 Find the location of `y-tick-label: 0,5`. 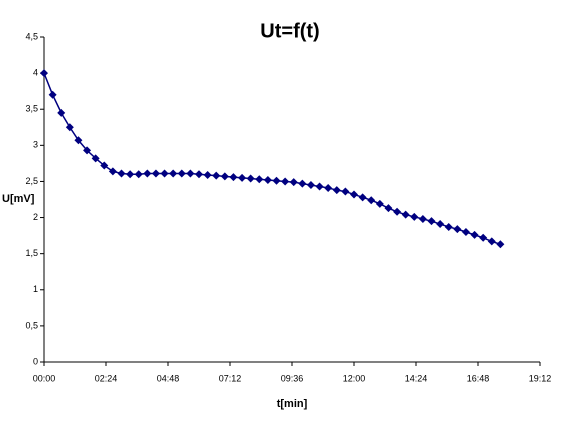

y-tick-label: 0,5 is located at coordinates (31, 325).